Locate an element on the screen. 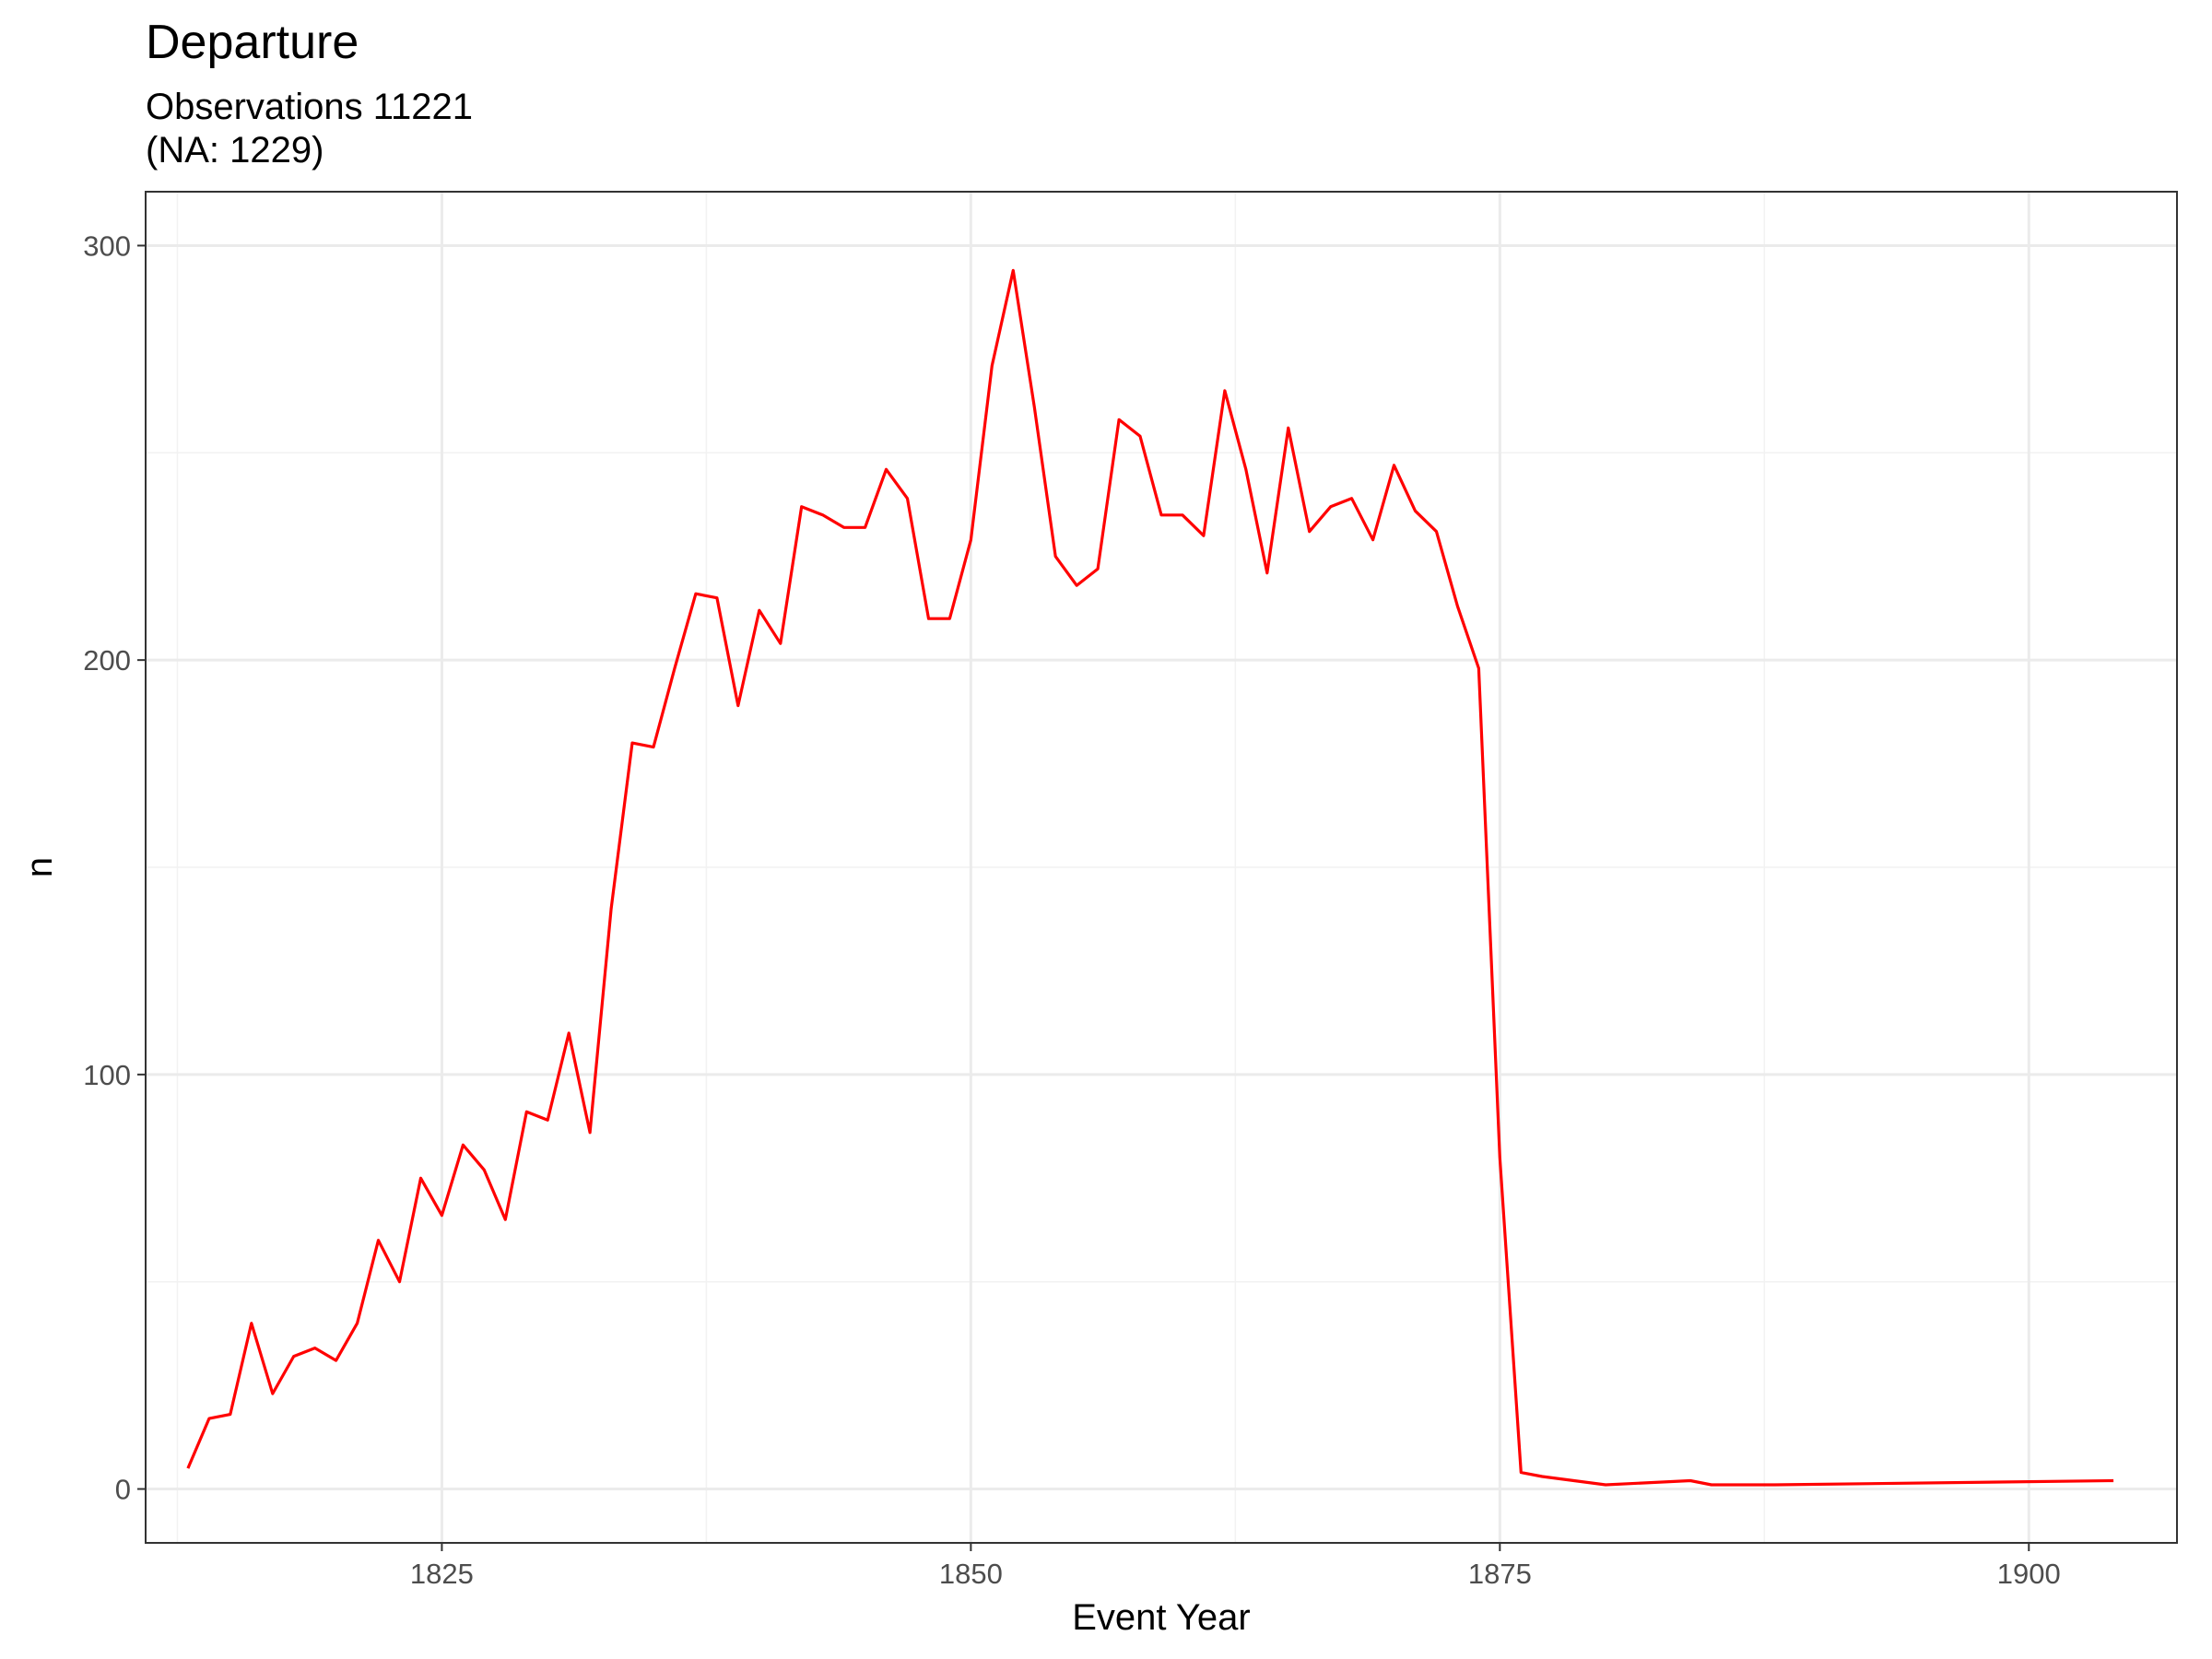 The width and height of the screenshot is (2212, 1659). x-tick-label-0: 1825 is located at coordinates (442, 1574).